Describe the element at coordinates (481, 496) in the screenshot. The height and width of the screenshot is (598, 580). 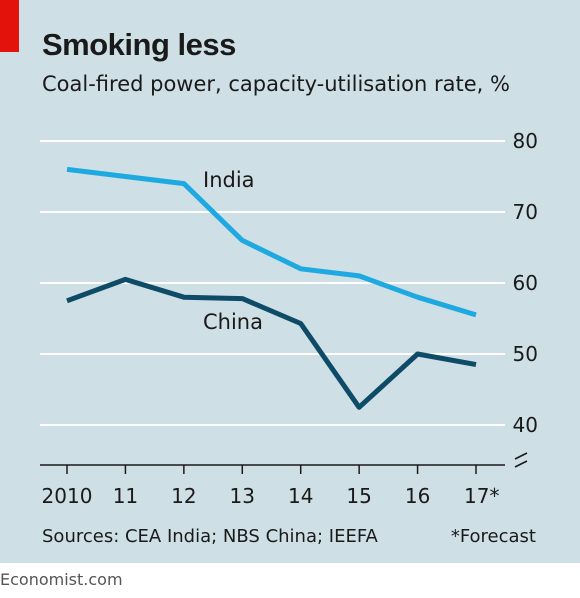
I see `x-tick-label: 17*` at that location.